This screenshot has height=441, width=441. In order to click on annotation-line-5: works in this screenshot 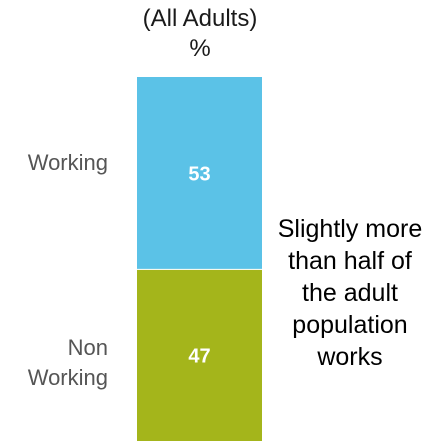, I will do `click(350, 357)`.